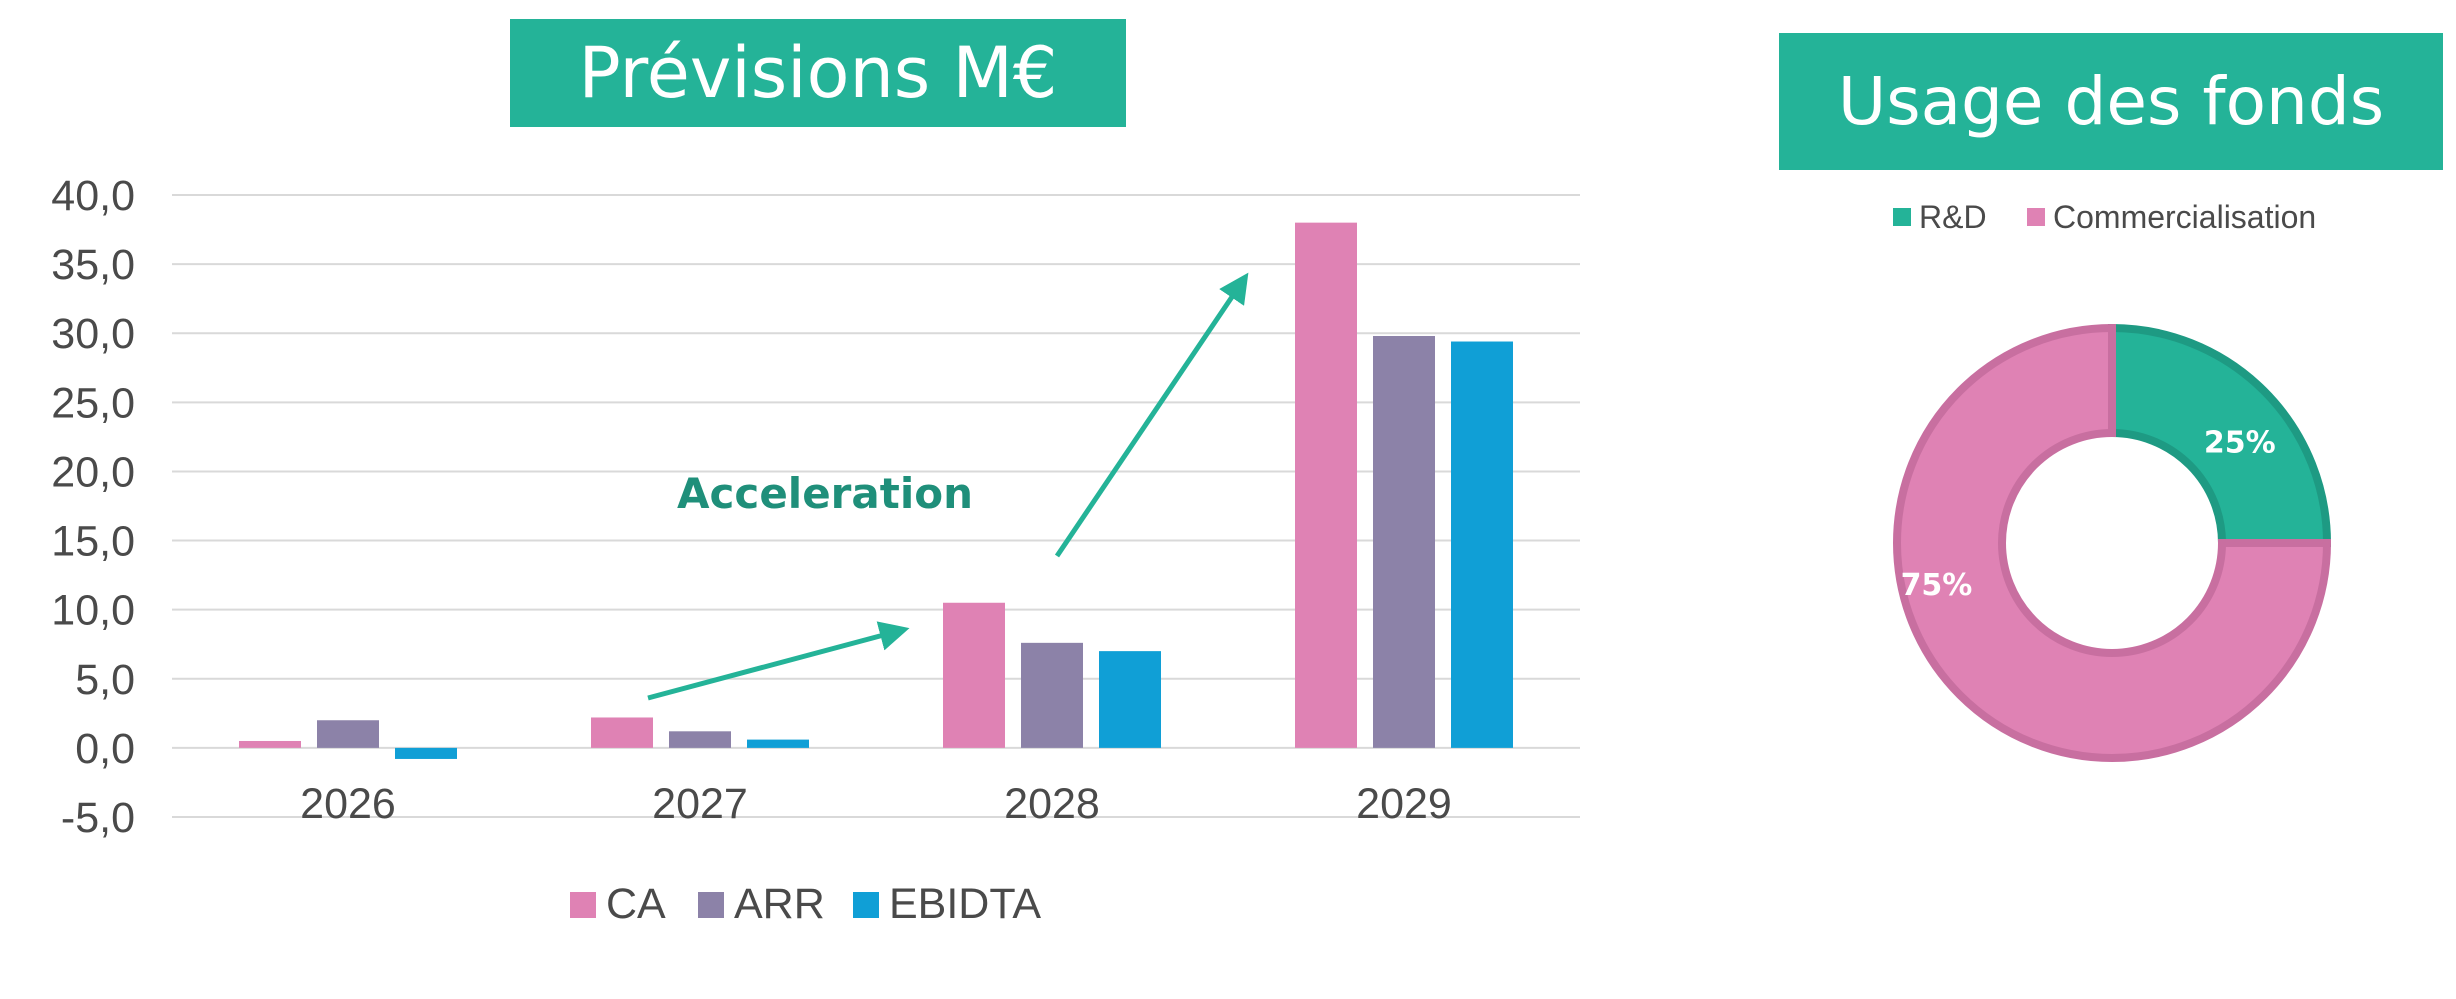 The height and width of the screenshot is (999, 2456). I want to click on bar-ebidta-2027, so click(778, 743).